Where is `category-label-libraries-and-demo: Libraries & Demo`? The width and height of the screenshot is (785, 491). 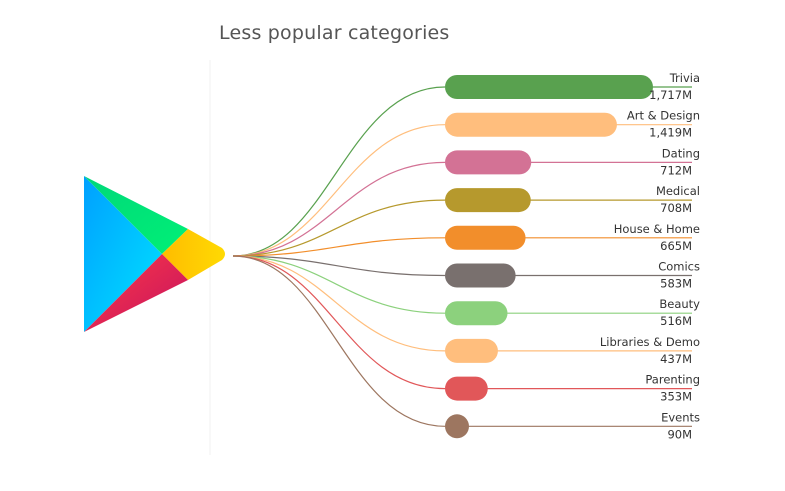 category-label-libraries-and-demo: Libraries & Demo is located at coordinates (650, 342).